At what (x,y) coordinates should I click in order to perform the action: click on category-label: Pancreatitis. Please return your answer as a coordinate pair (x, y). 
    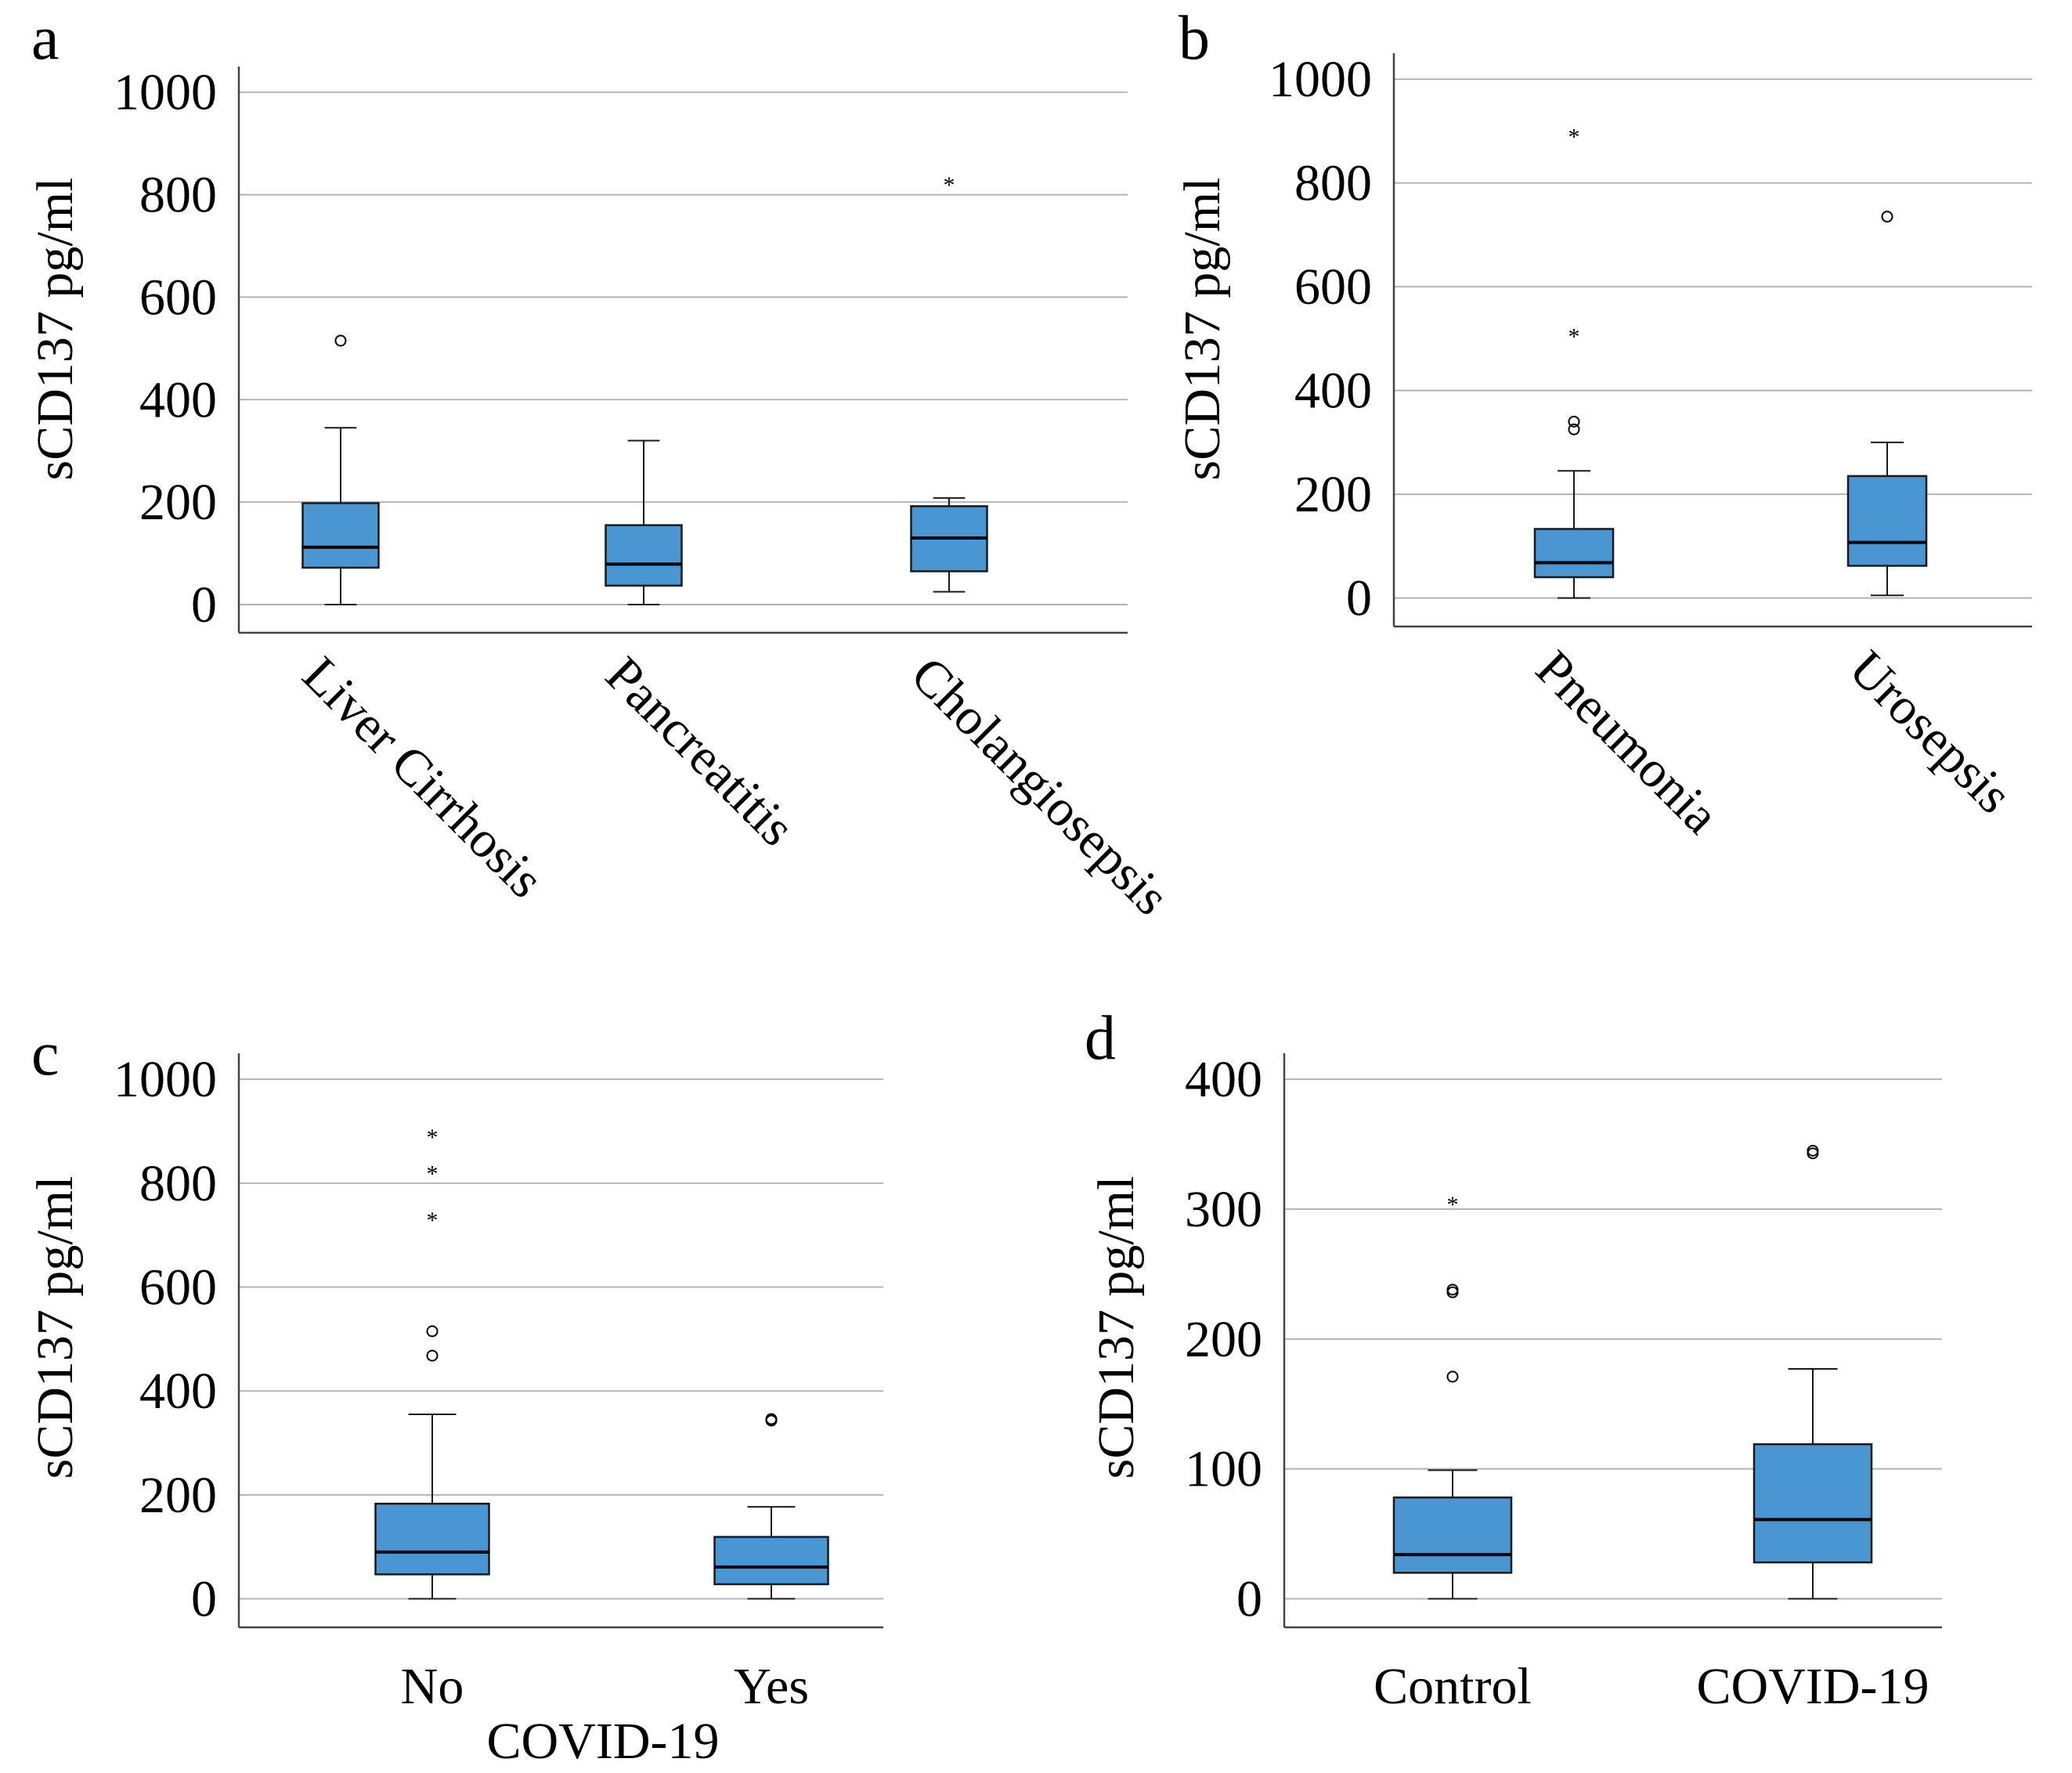
    Looking at the image, I should click on (699, 751).